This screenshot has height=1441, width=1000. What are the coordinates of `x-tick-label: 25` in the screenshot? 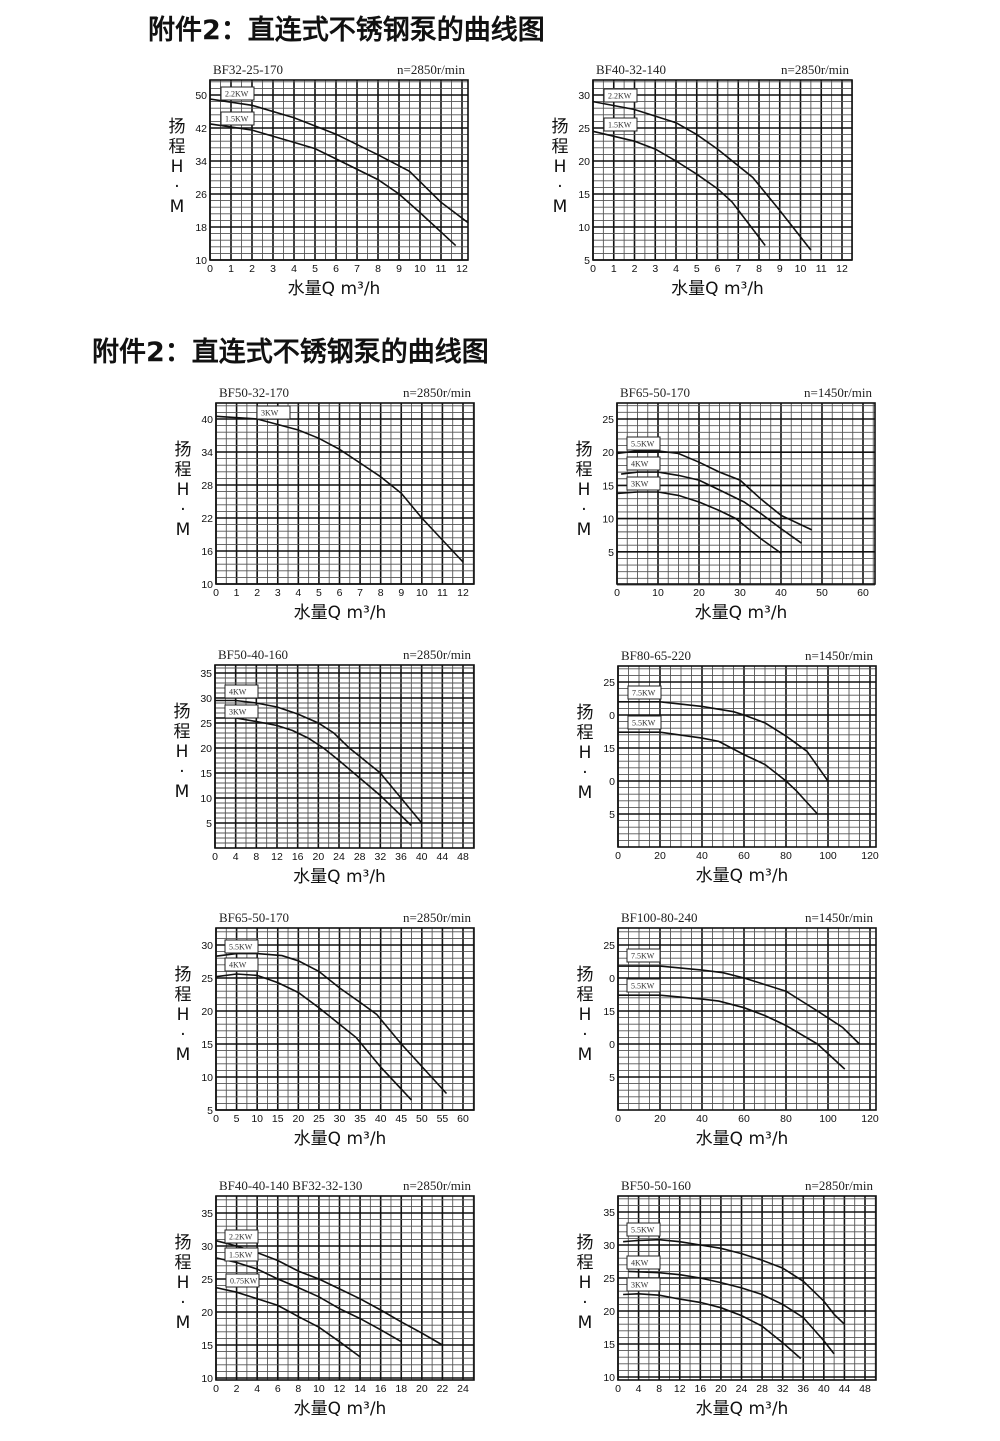 It's located at (319, 1119).